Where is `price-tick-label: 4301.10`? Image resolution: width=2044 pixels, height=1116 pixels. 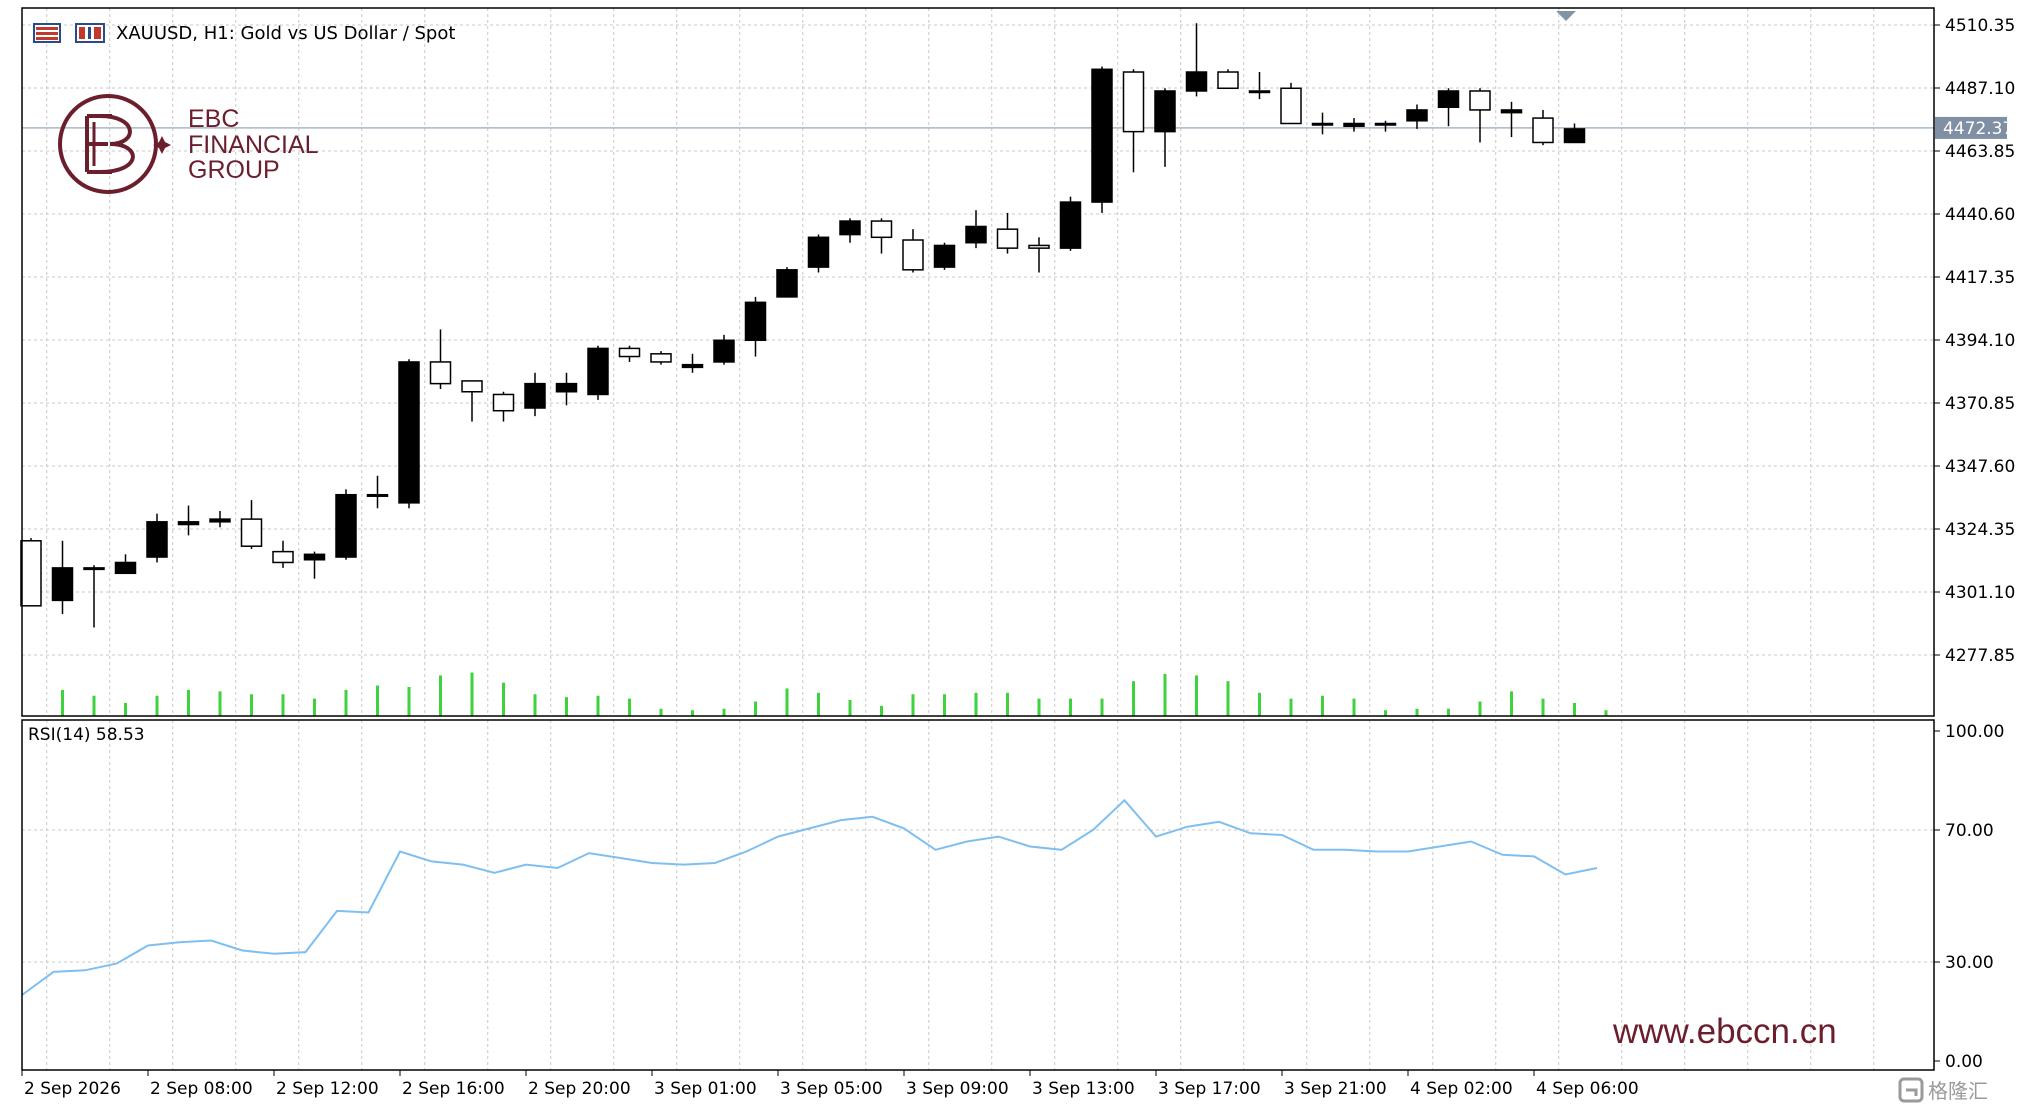
price-tick-label: 4301.10 is located at coordinates (1980, 593).